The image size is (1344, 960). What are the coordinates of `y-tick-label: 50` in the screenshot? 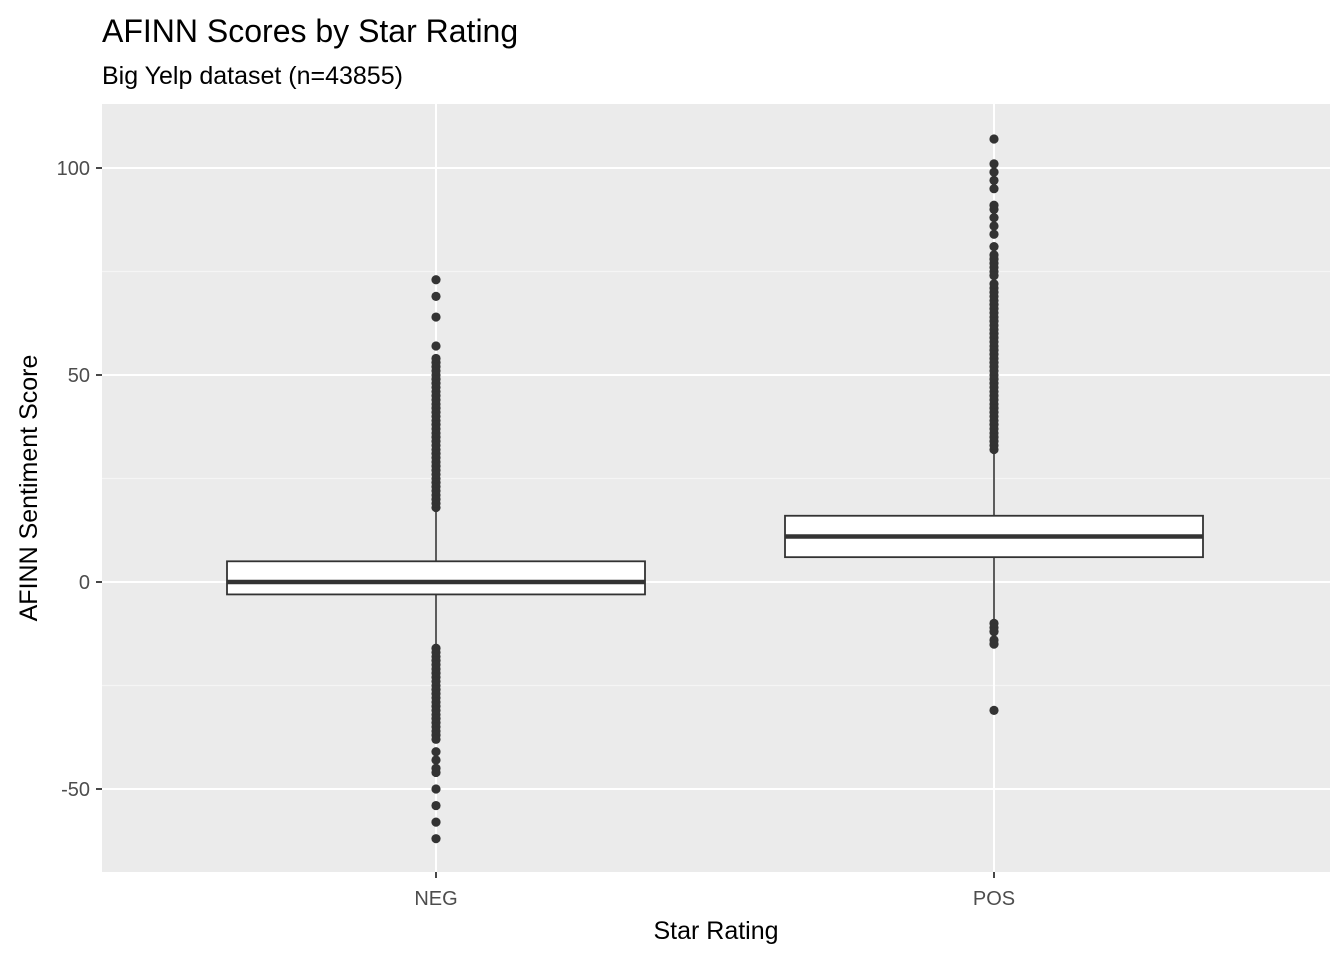 It's located at (79, 376).